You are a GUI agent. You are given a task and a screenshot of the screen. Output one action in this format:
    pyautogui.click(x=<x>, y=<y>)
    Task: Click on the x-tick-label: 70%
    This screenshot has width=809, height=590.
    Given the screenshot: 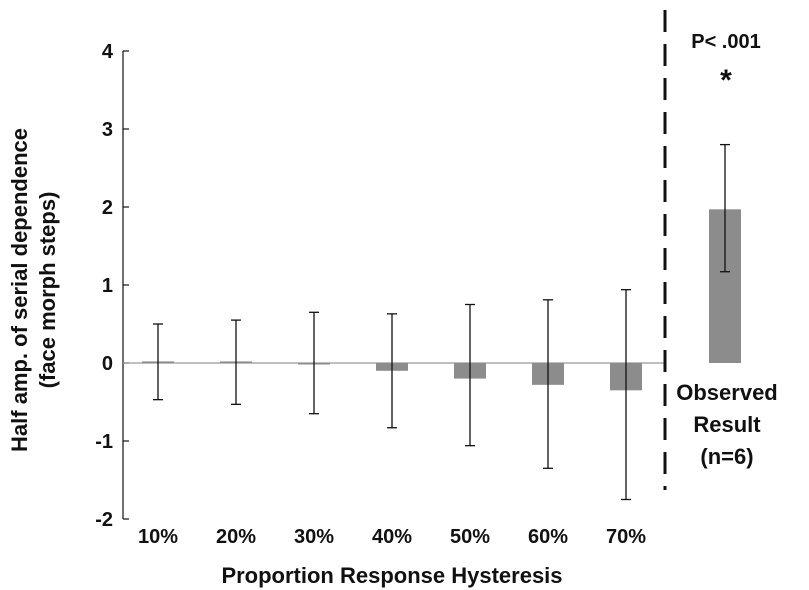 What is the action you would take?
    pyautogui.click(x=626, y=537)
    